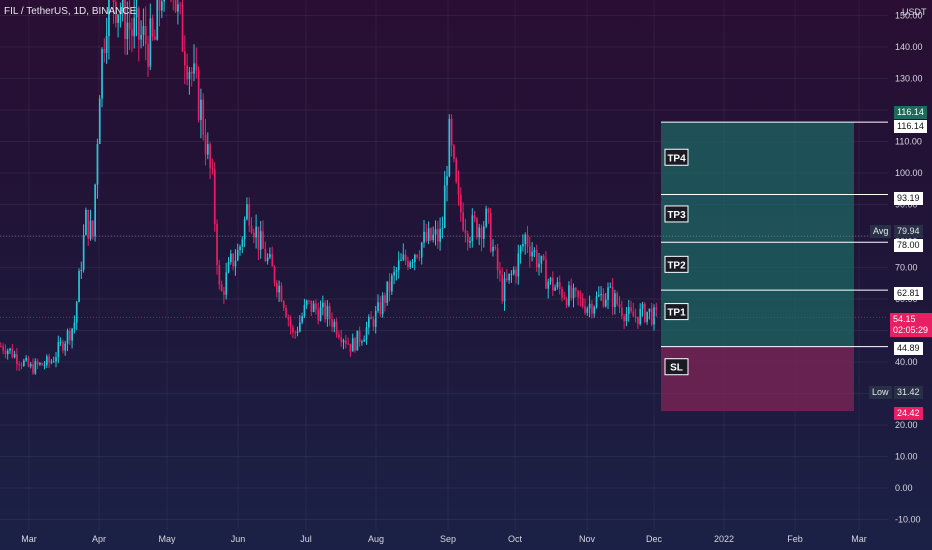  What do you see at coordinates (238, 539) in the screenshot?
I see `x-tick-label: Jun` at bounding box center [238, 539].